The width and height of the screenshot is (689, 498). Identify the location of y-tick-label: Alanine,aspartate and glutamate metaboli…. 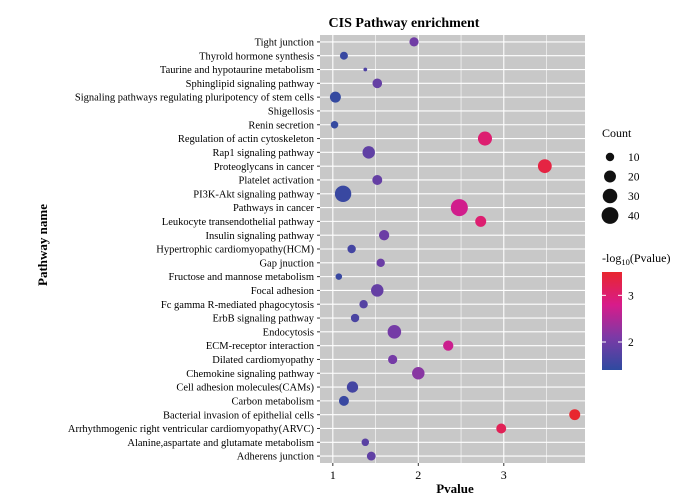
(220, 443).